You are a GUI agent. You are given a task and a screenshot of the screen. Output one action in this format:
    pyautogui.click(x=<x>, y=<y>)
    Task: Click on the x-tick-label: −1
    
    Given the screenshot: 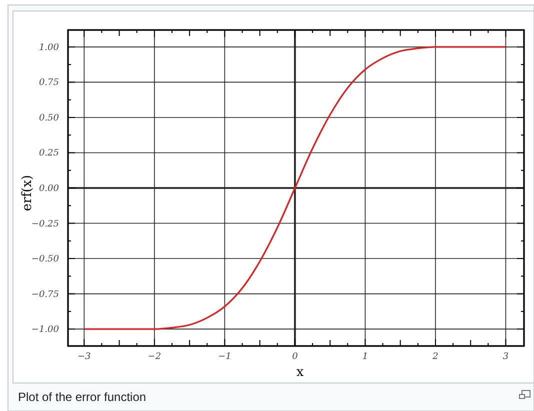 What is the action you would take?
    pyautogui.click(x=225, y=357)
    